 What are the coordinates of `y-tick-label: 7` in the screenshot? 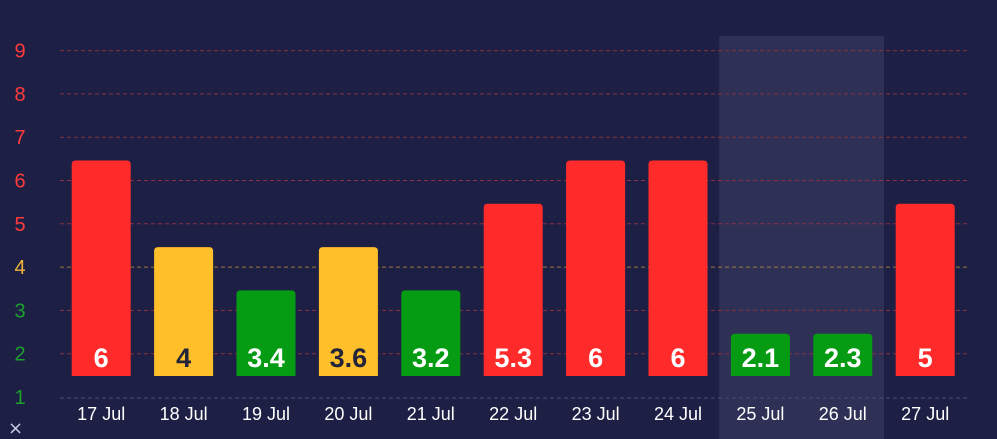 It's located at (19, 138).